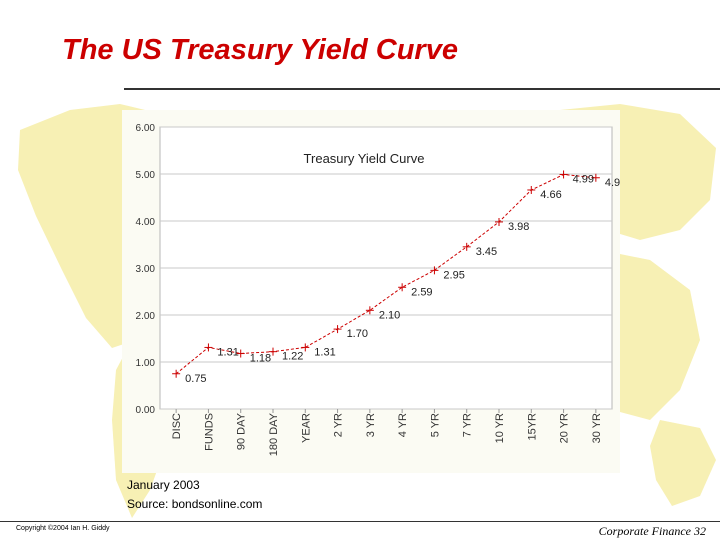  What do you see at coordinates (550, 195) in the screenshot?
I see `data-label: 4.66` at bounding box center [550, 195].